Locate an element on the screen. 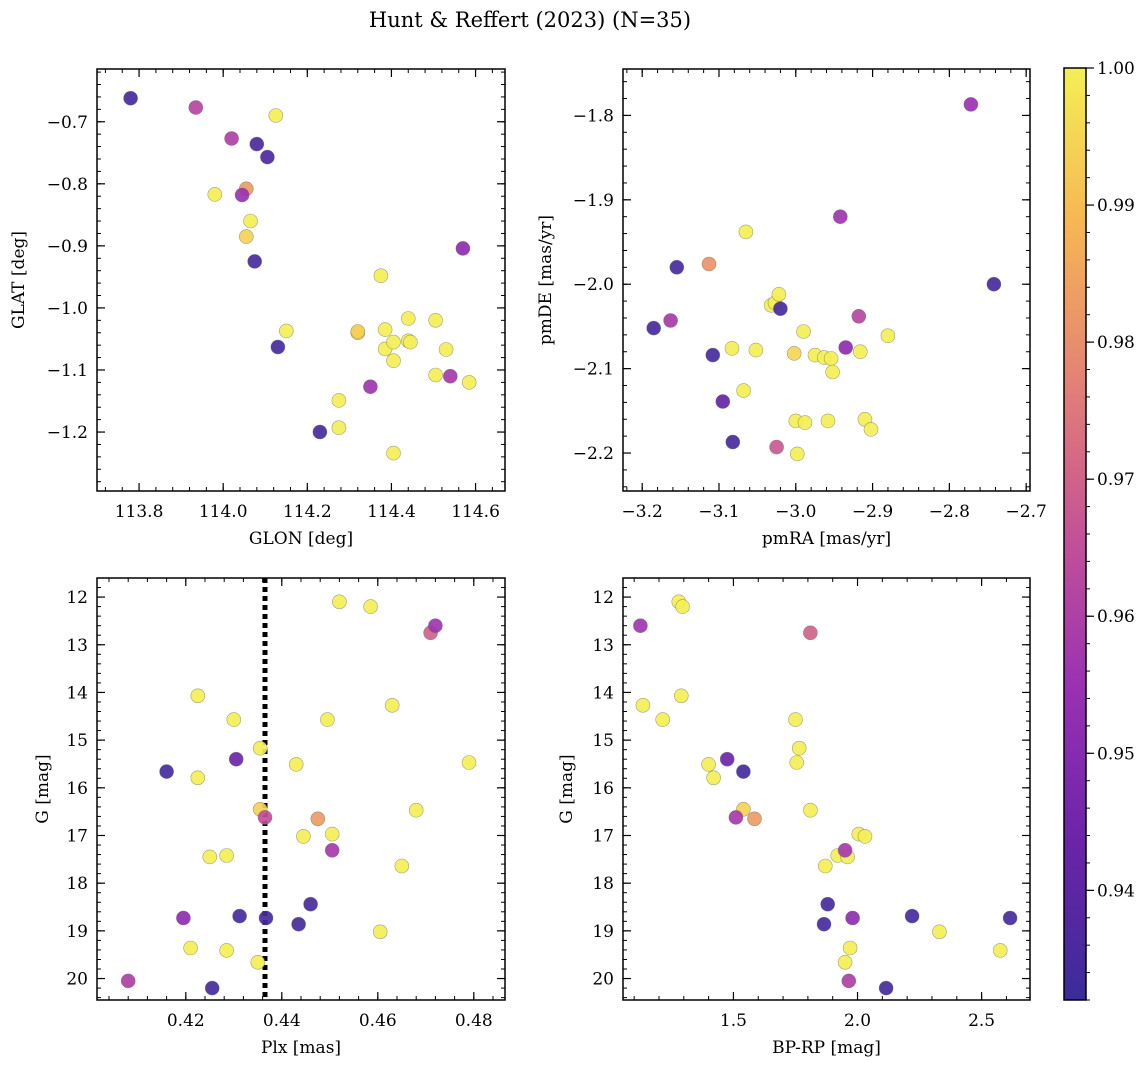 This screenshot has height=1068, width=1148. y-tick-label: 20 is located at coordinates (603, 980).